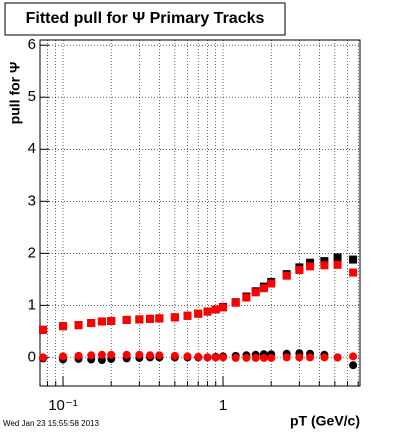  Describe the element at coordinates (32, 304) in the screenshot. I see `y-tick-label: 1` at that location.